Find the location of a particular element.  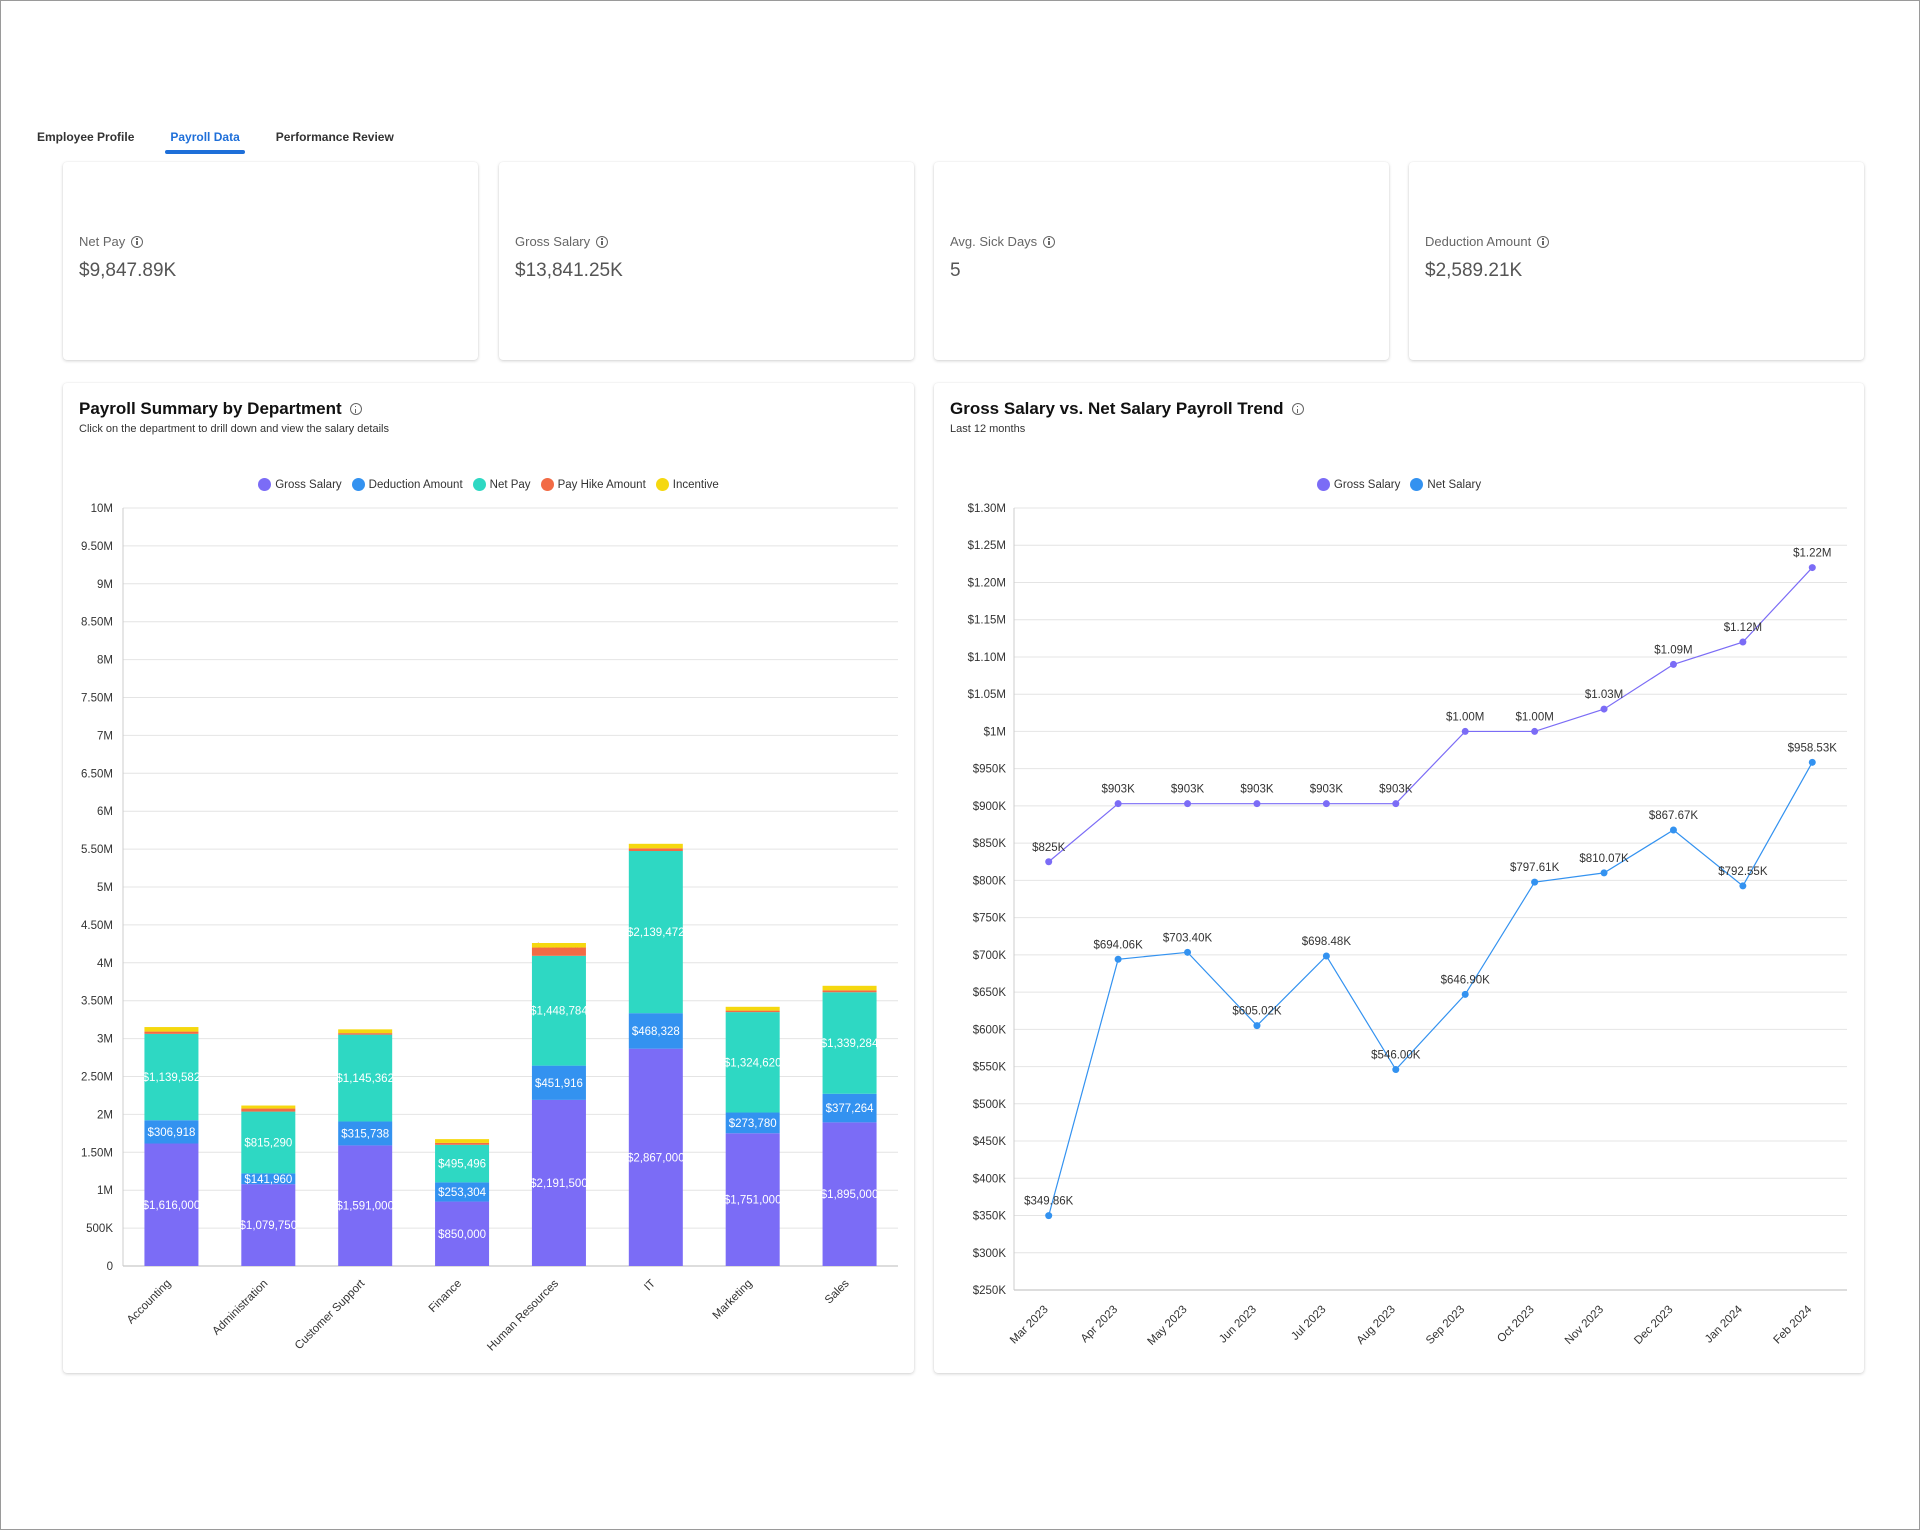

legend-item-net-pay: Net Pay is located at coordinates (501, 484).